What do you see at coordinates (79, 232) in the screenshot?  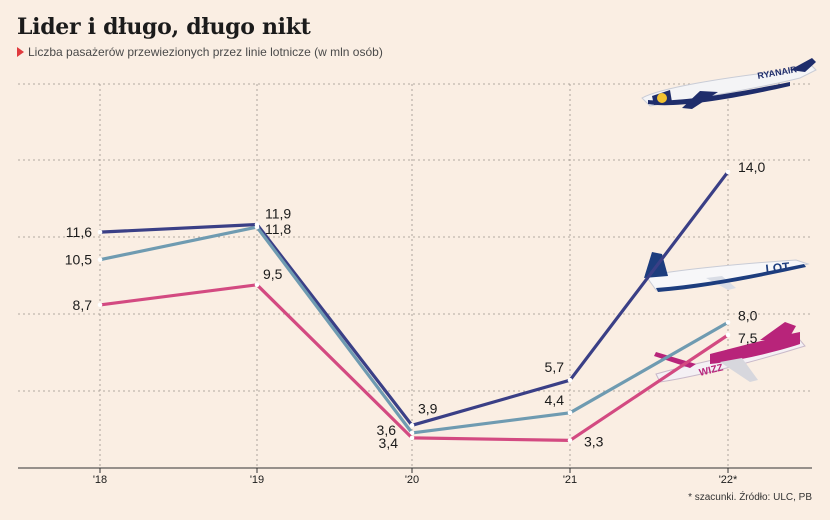 I see `data-label-ryanair: 11,6` at bounding box center [79, 232].